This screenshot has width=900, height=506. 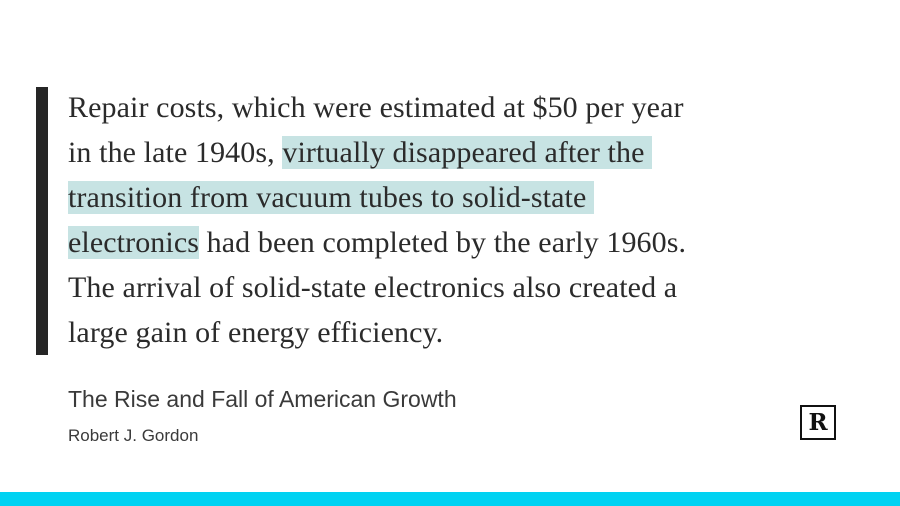 What do you see at coordinates (450, 499) in the screenshot?
I see `bottom-accent-bar` at bounding box center [450, 499].